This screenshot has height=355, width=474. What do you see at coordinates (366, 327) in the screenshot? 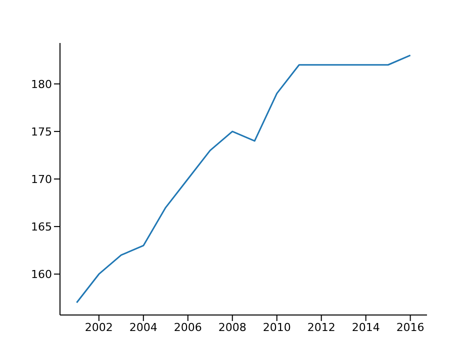
I see `x-tick-label: 2014` at bounding box center [366, 327].